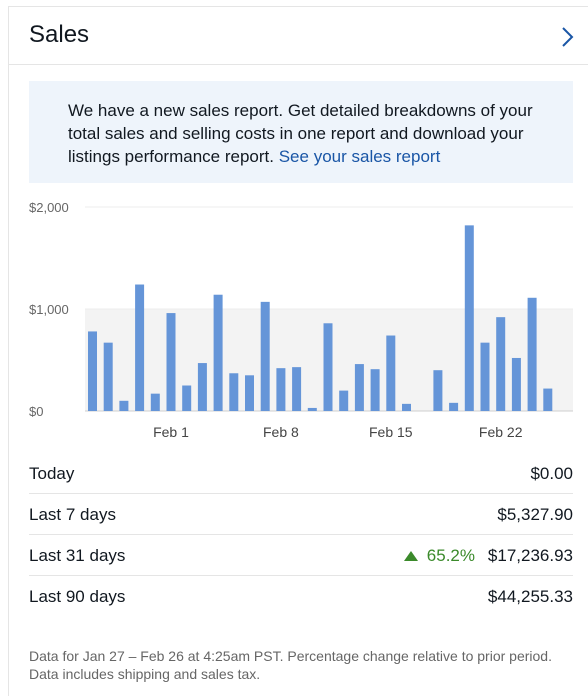  What do you see at coordinates (530, 555) in the screenshot?
I see `summary-value: $17,236.93` at bounding box center [530, 555].